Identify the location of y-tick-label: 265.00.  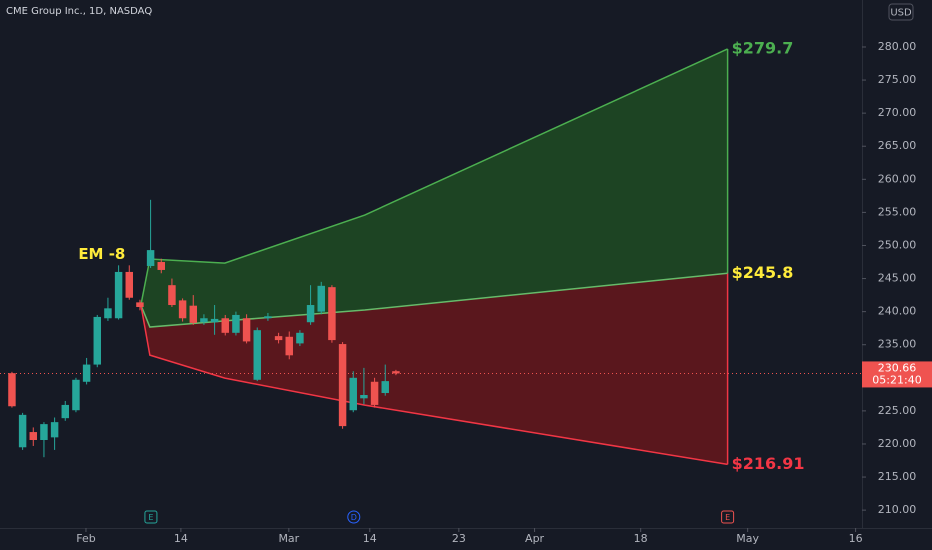
(897, 145).